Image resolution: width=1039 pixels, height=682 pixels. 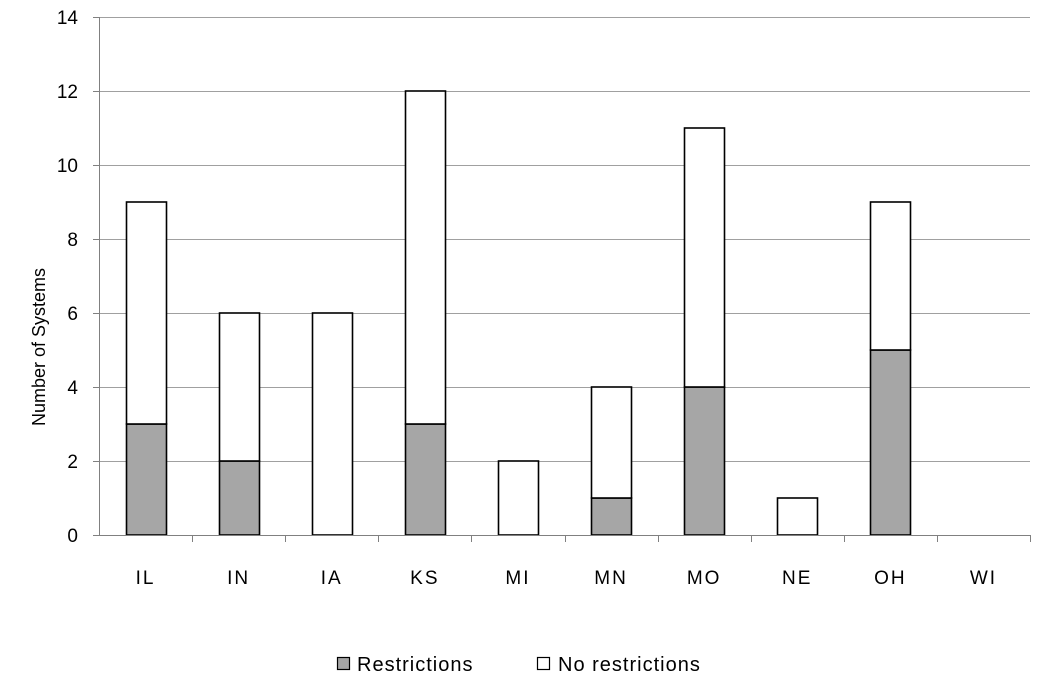 What do you see at coordinates (797, 578) in the screenshot?
I see `x-tick-label: NE` at bounding box center [797, 578].